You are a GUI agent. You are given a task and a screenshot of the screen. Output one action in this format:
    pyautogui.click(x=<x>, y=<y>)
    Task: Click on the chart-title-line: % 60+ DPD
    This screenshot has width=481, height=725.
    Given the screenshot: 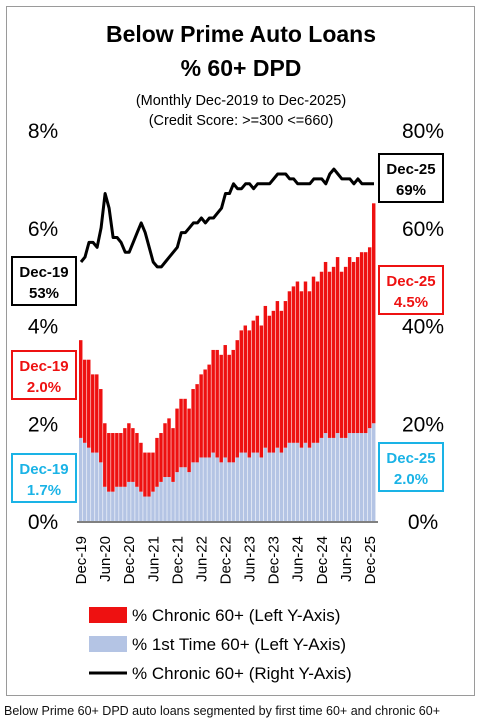 What is the action you would take?
    pyautogui.click(x=241, y=68)
    